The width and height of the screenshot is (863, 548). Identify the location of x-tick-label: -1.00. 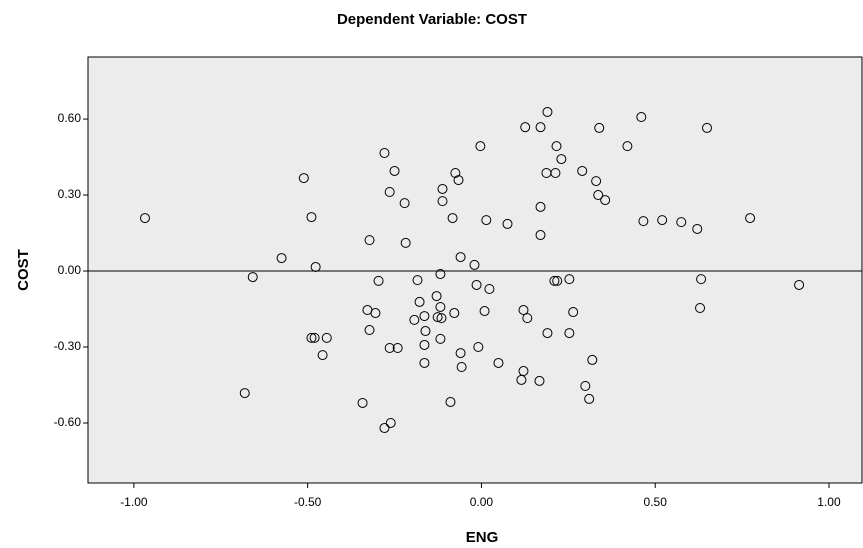
(134, 502).